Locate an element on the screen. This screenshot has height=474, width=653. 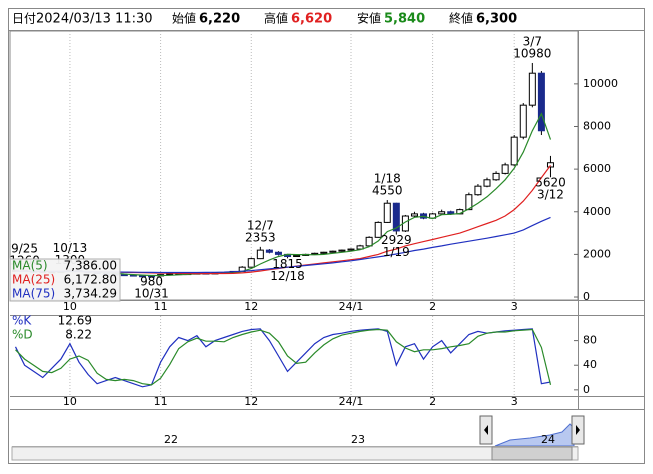
navigator-label: 22 is located at coordinates (171, 439).